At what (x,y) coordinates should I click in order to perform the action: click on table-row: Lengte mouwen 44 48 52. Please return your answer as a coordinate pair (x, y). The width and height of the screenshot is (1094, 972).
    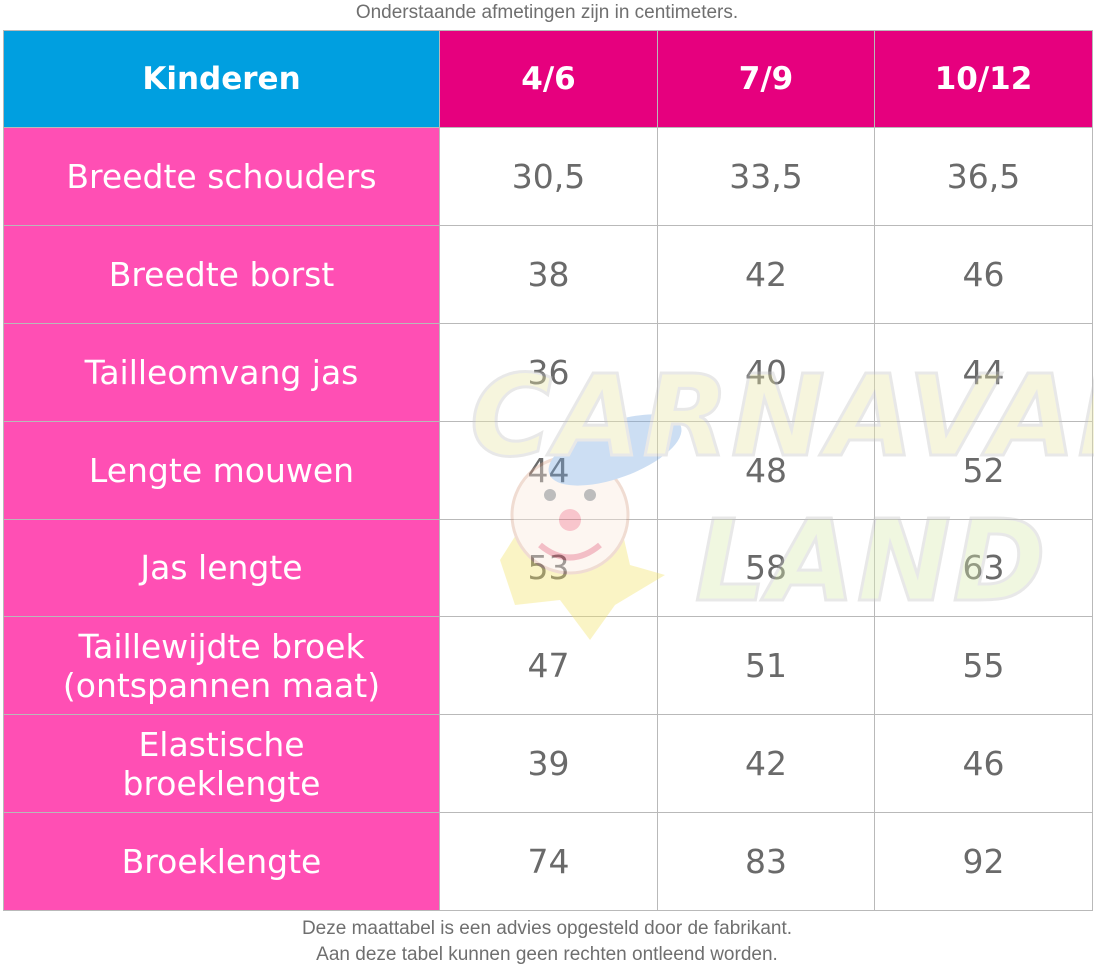
    Looking at the image, I should click on (548, 470).